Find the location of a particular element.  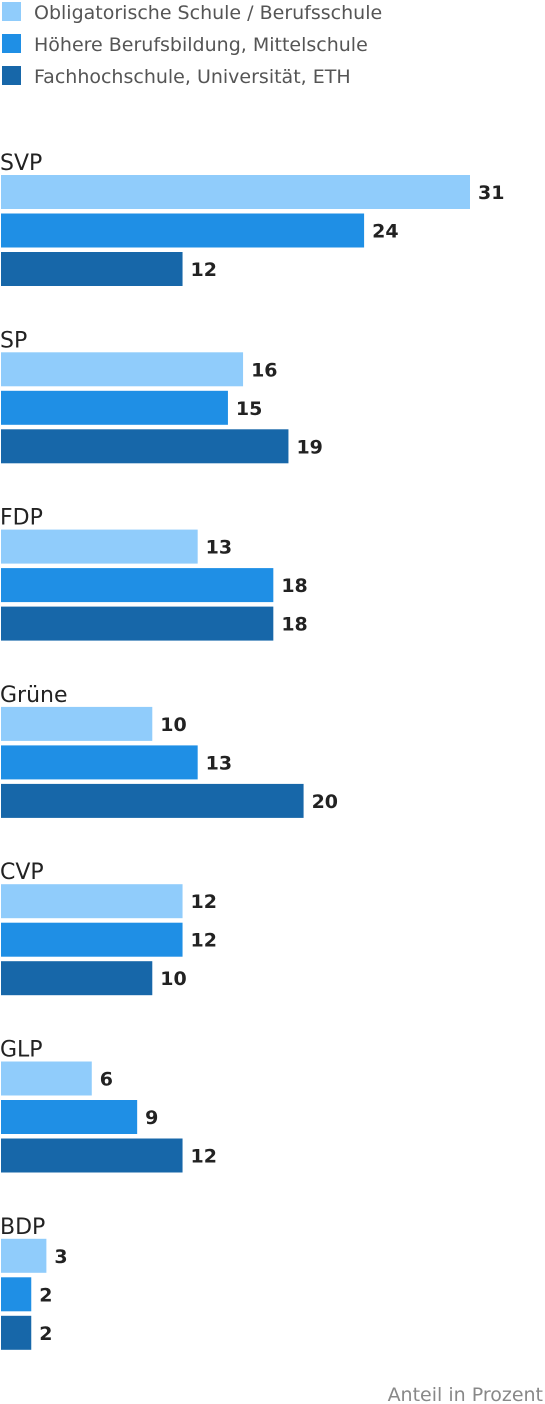

bar-group: GLP 6 9 12 is located at coordinates (108, 1105).